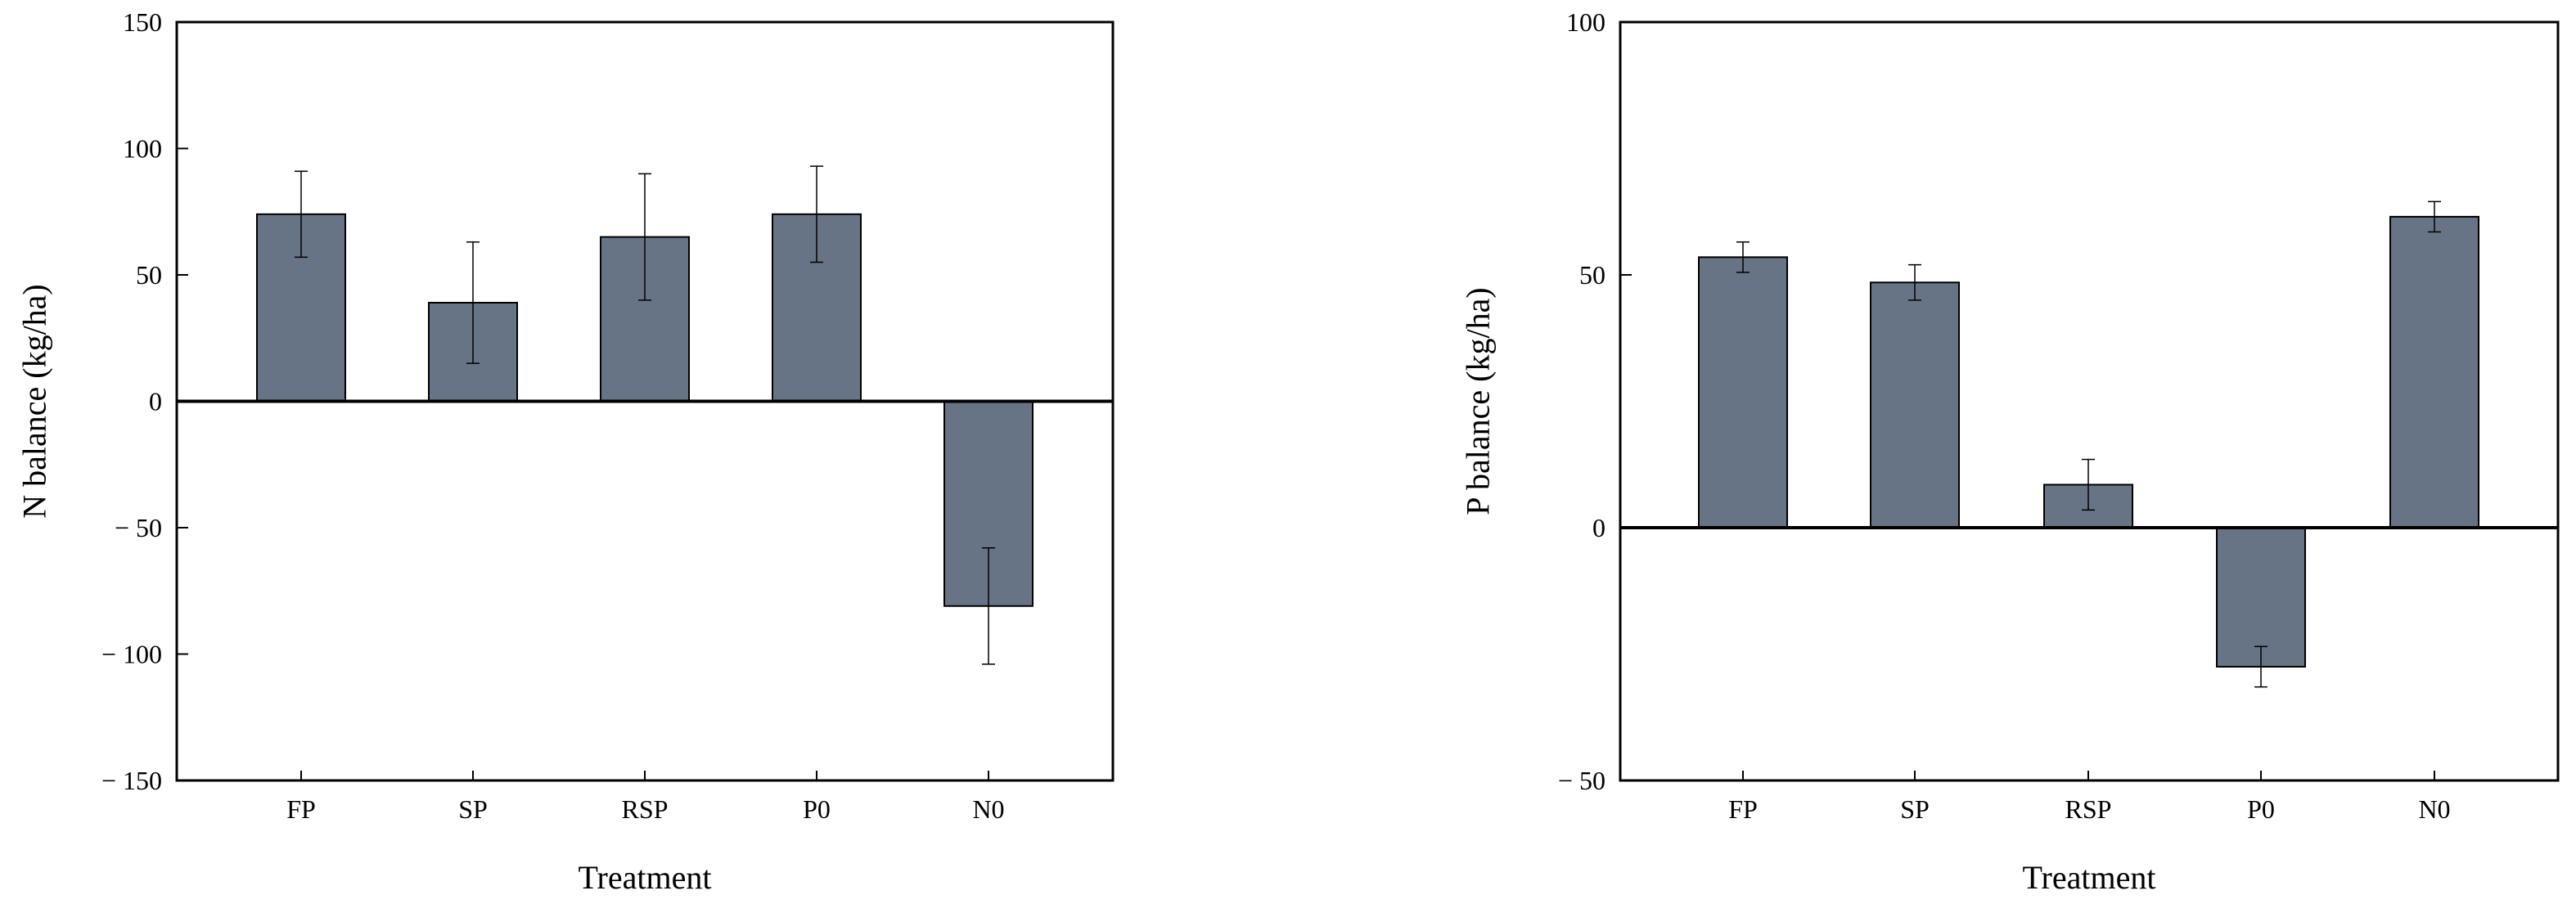  Describe the element at coordinates (142, 22) in the screenshot. I see `y-tick-label: 150` at that location.